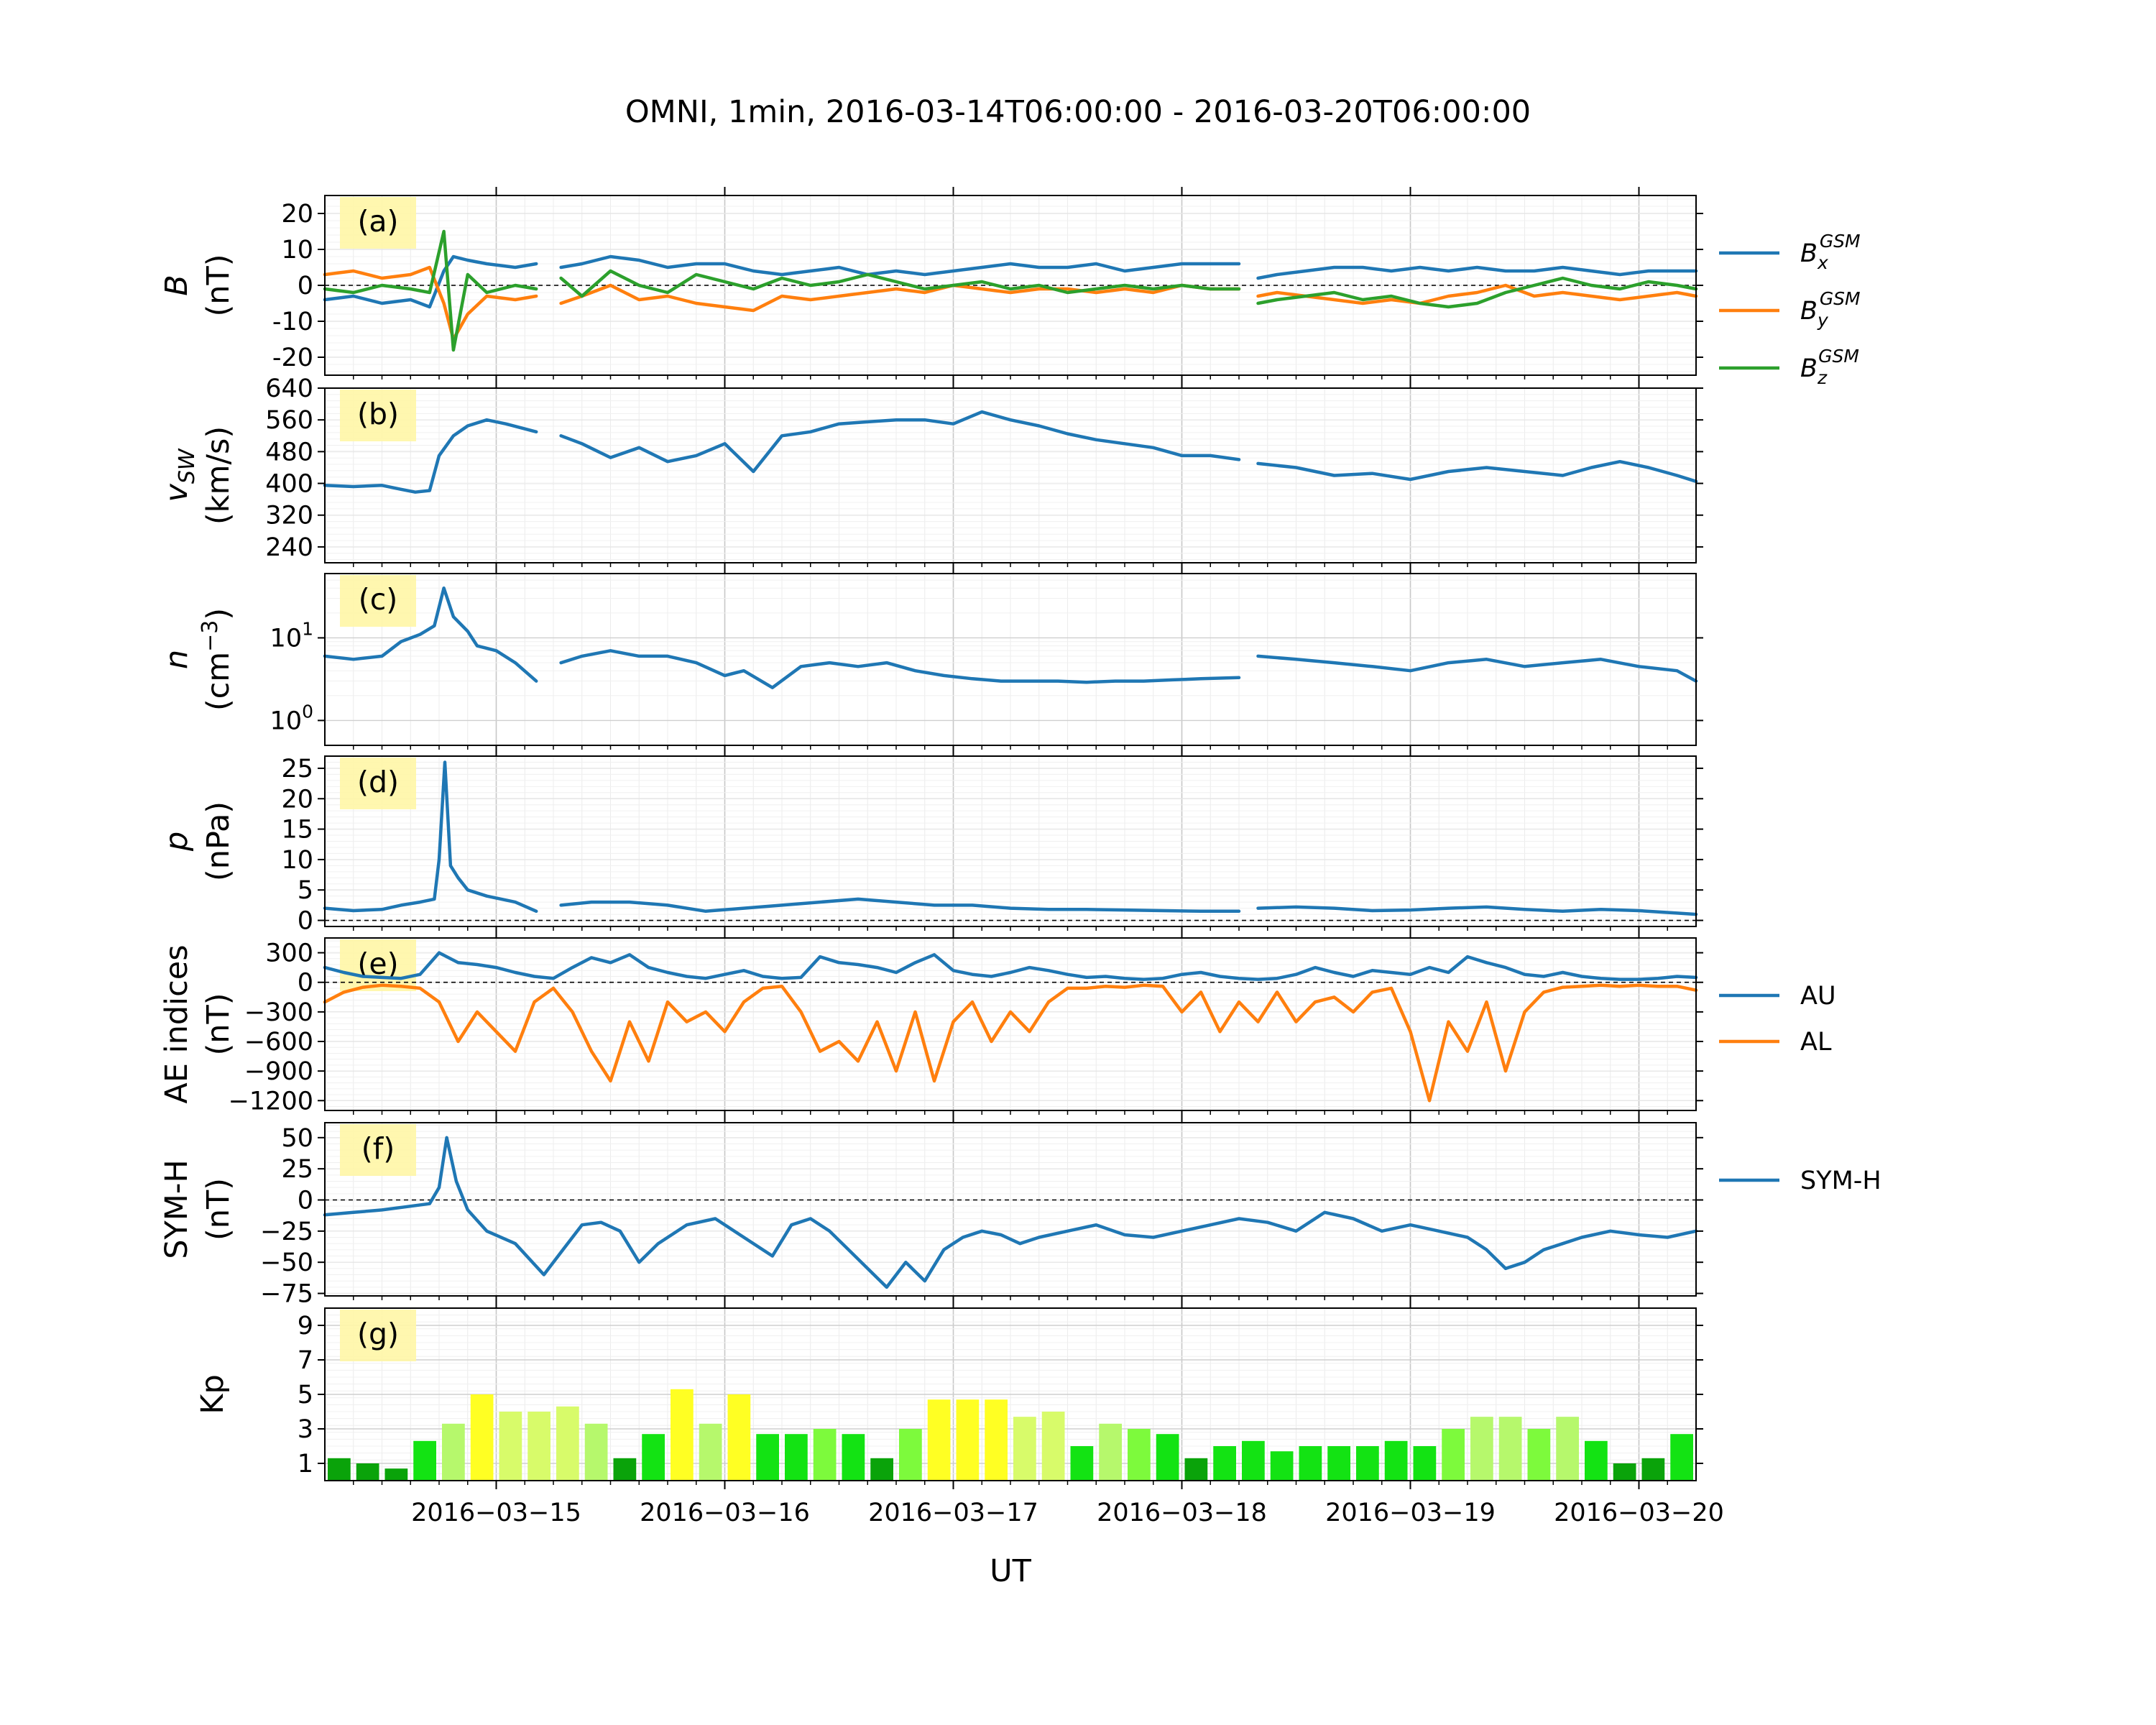 The height and width of the screenshot is (1725, 2156). What do you see at coordinates (1639, 1513) in the screenshot?
I see `x-tick-label: 2016−03−20` at bounding box center [1639, 1513].